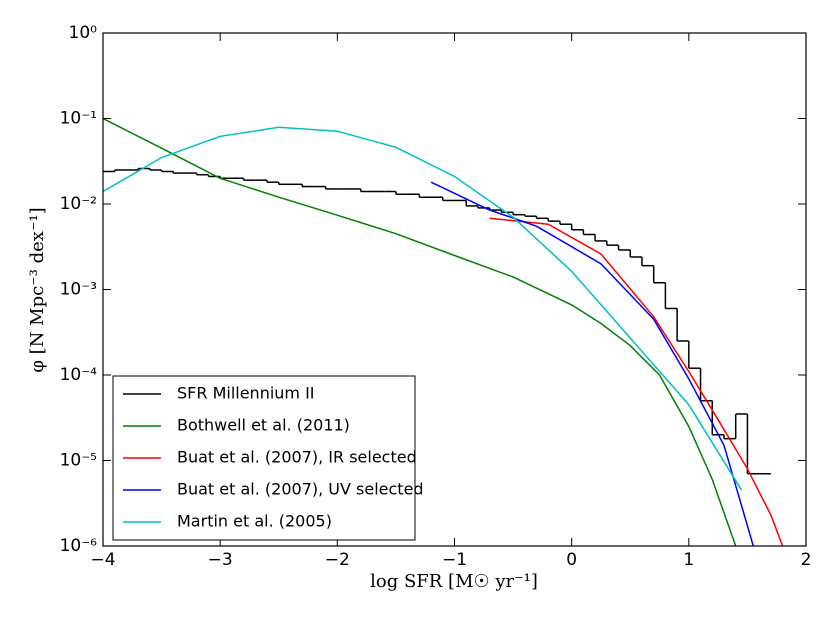  I want to click on legend-box, so click(264, 458).